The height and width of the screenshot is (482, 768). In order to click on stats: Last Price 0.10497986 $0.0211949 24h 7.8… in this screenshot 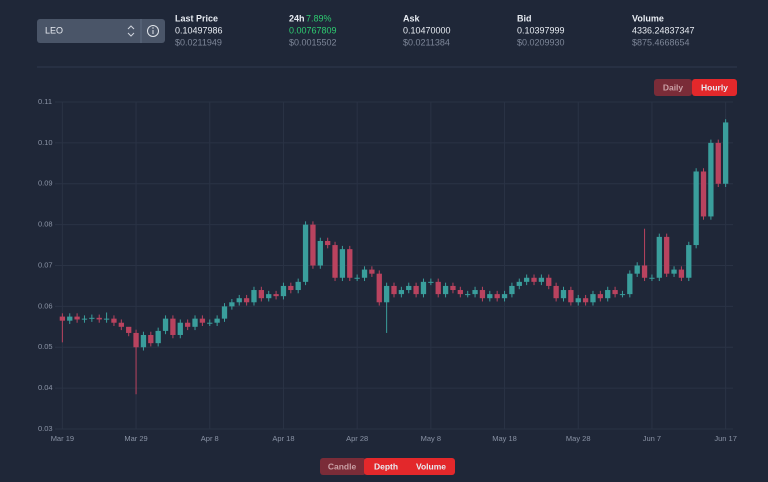, I will do `click(435, 30)`.